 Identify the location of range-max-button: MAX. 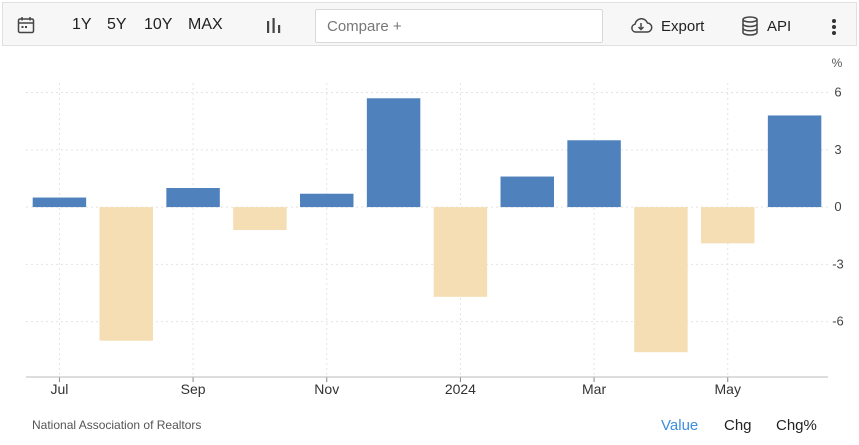
(205, 24).